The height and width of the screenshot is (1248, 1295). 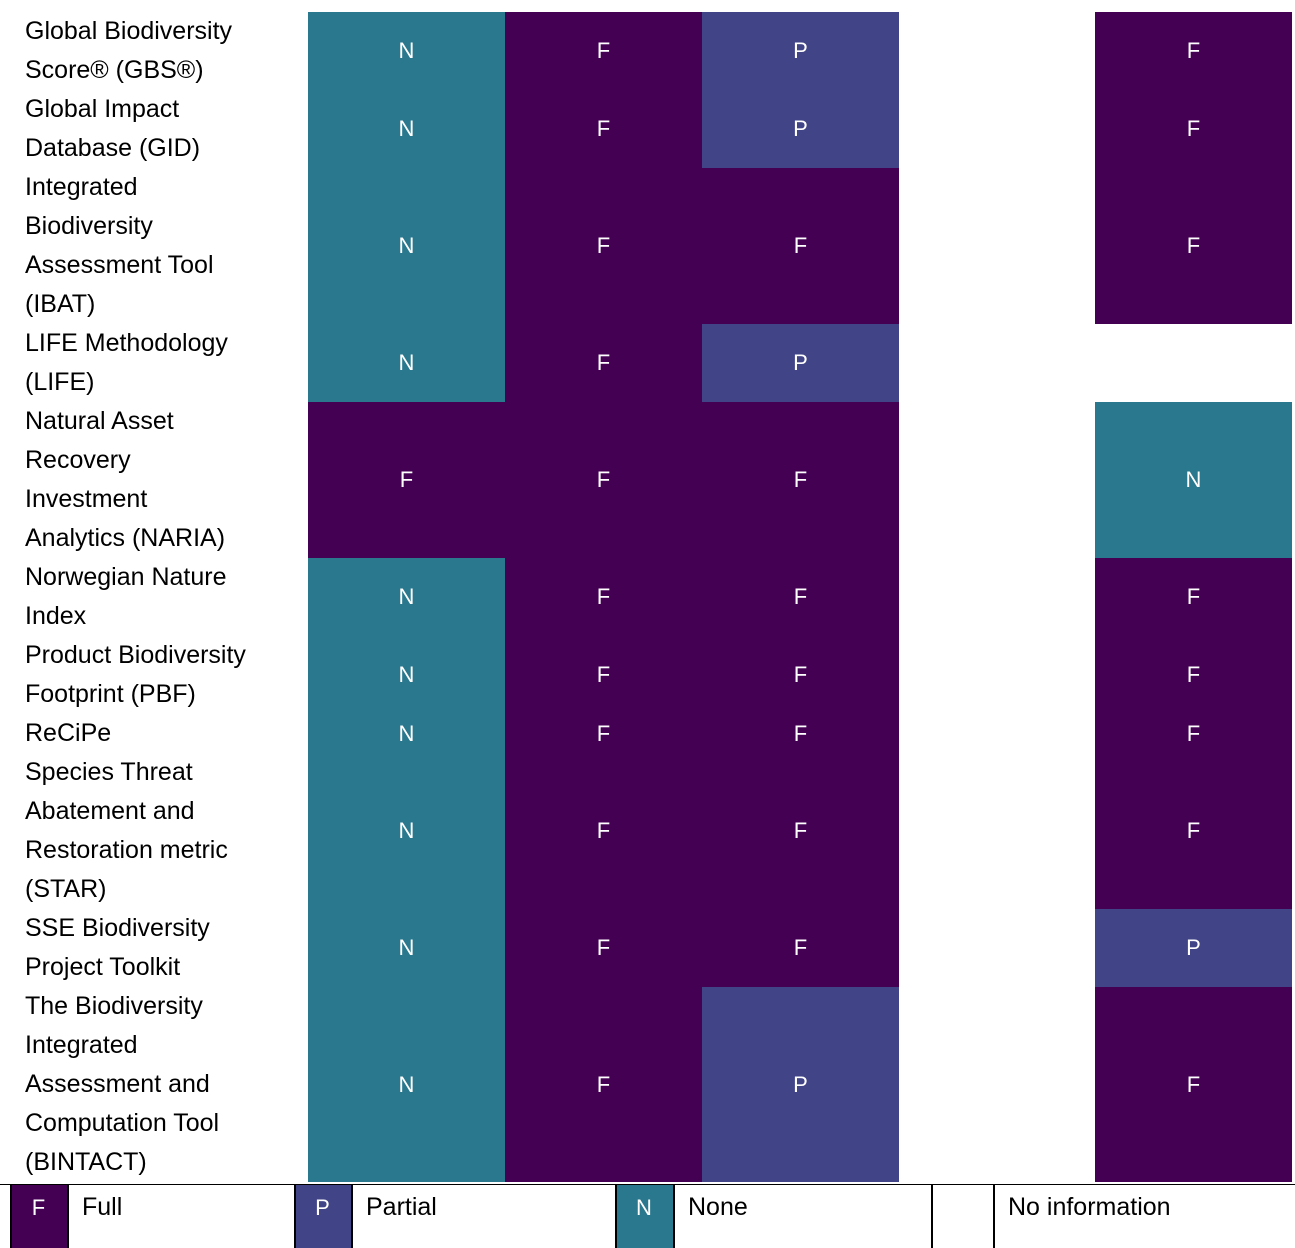 What do you see at coordinates (126, 343) in the screenshot?
I see `row-label-line: LIFE Methodology` at bounding box center [126, 343].